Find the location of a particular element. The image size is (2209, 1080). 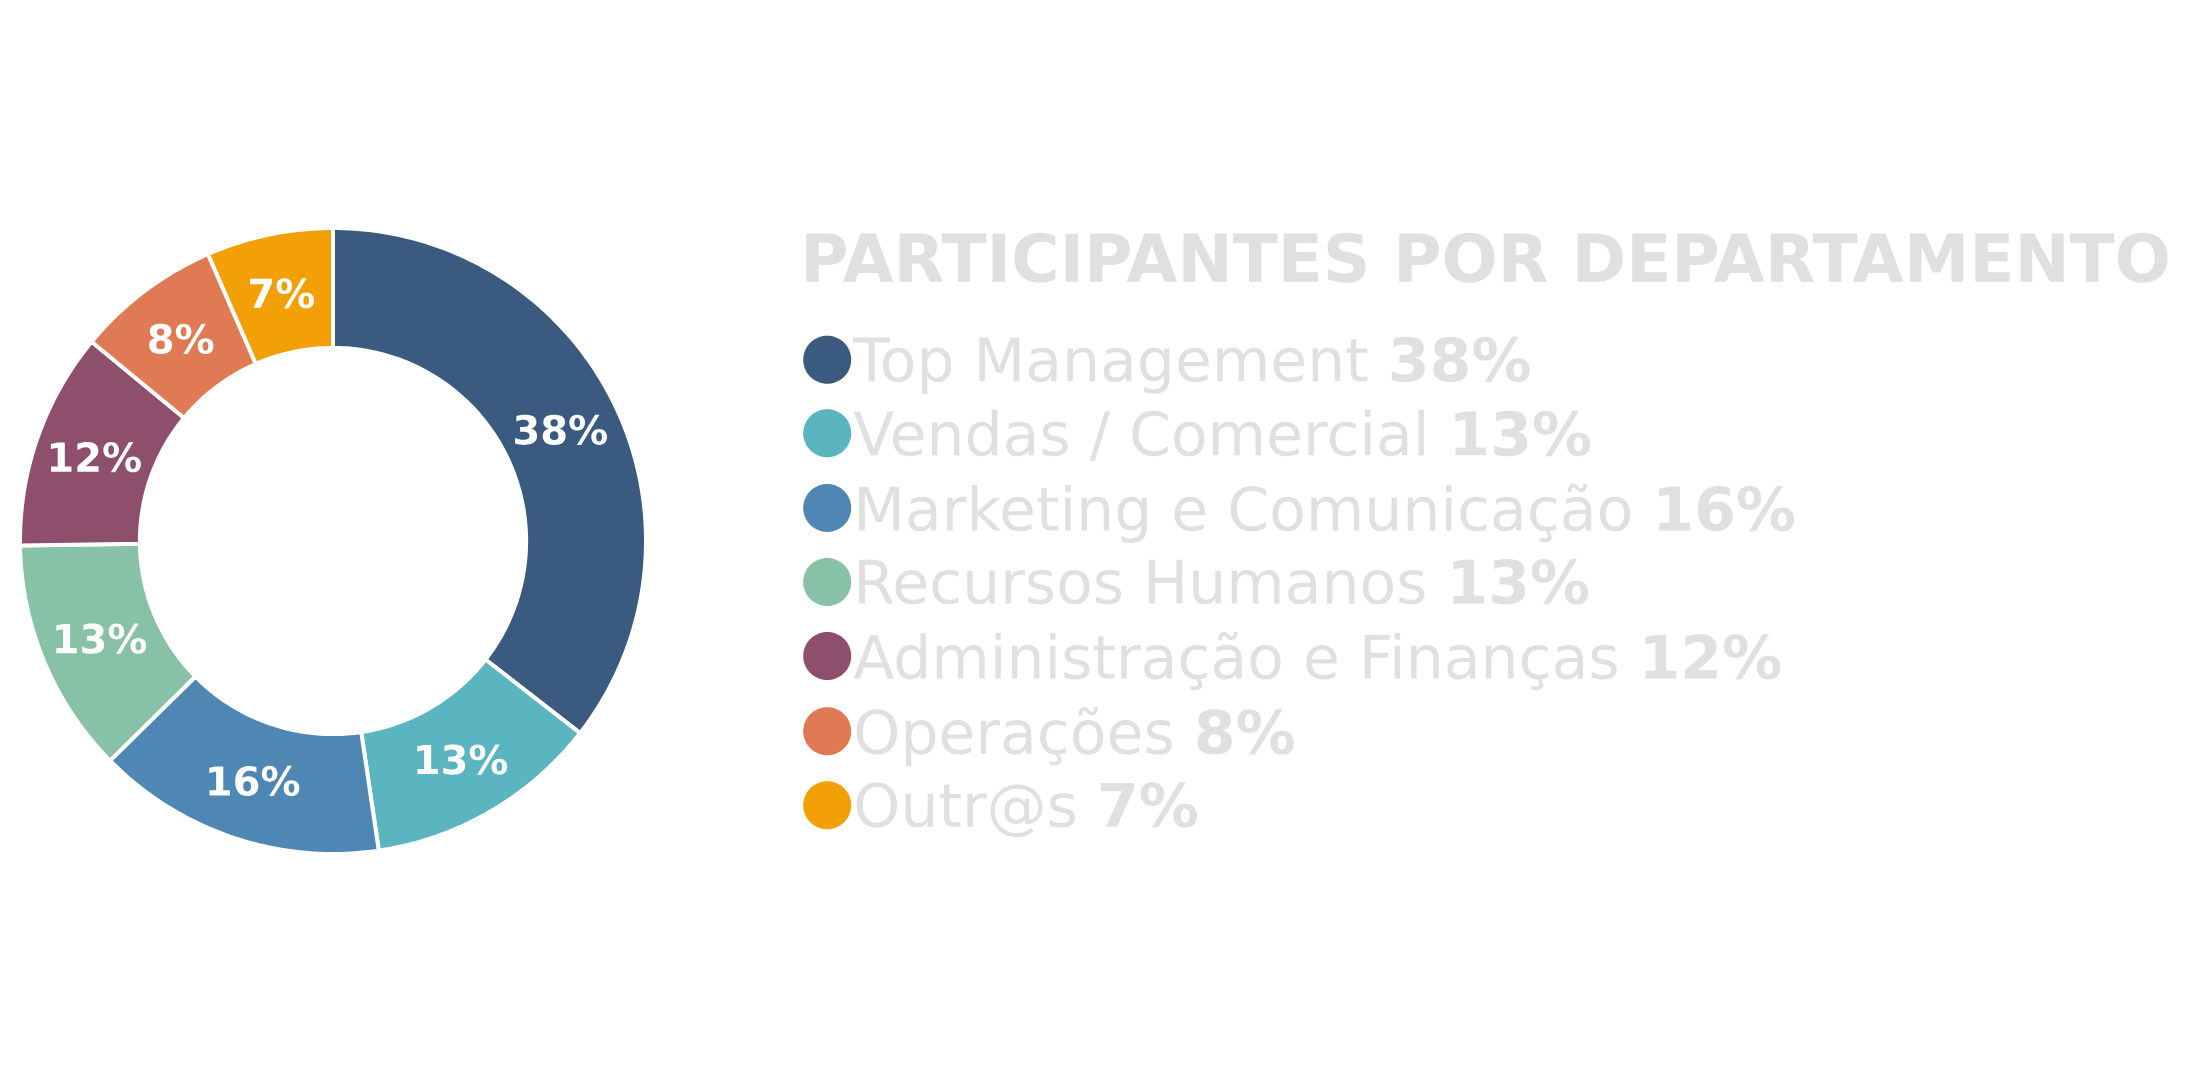

data-label: 7% is located at coordinates (282, 293).